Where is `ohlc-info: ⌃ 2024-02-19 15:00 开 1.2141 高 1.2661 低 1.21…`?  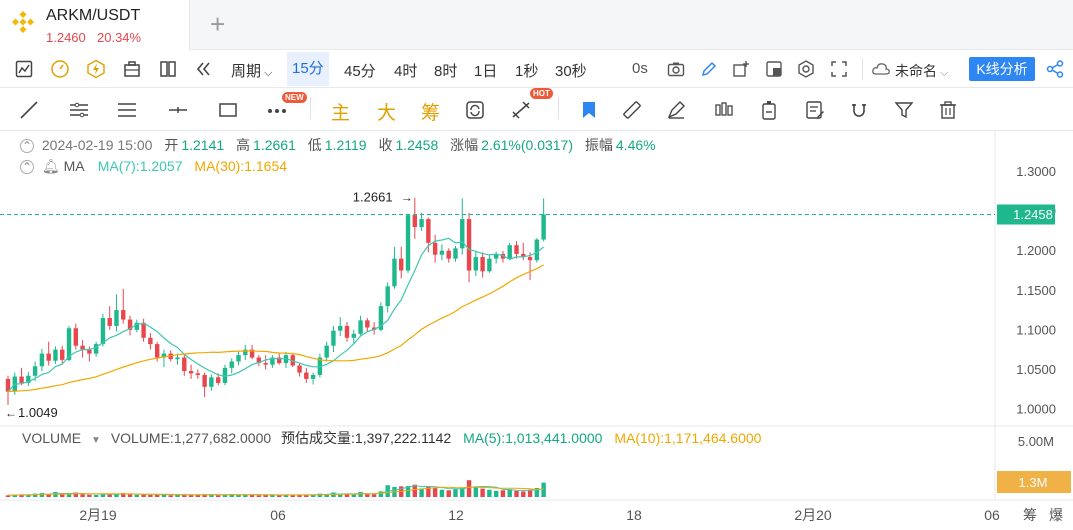
ohlc-info: ⌃ 2024-02-19 15:00 开 1.2141 高 1.2661 低 1.21… is located at coordinates (497, 155).